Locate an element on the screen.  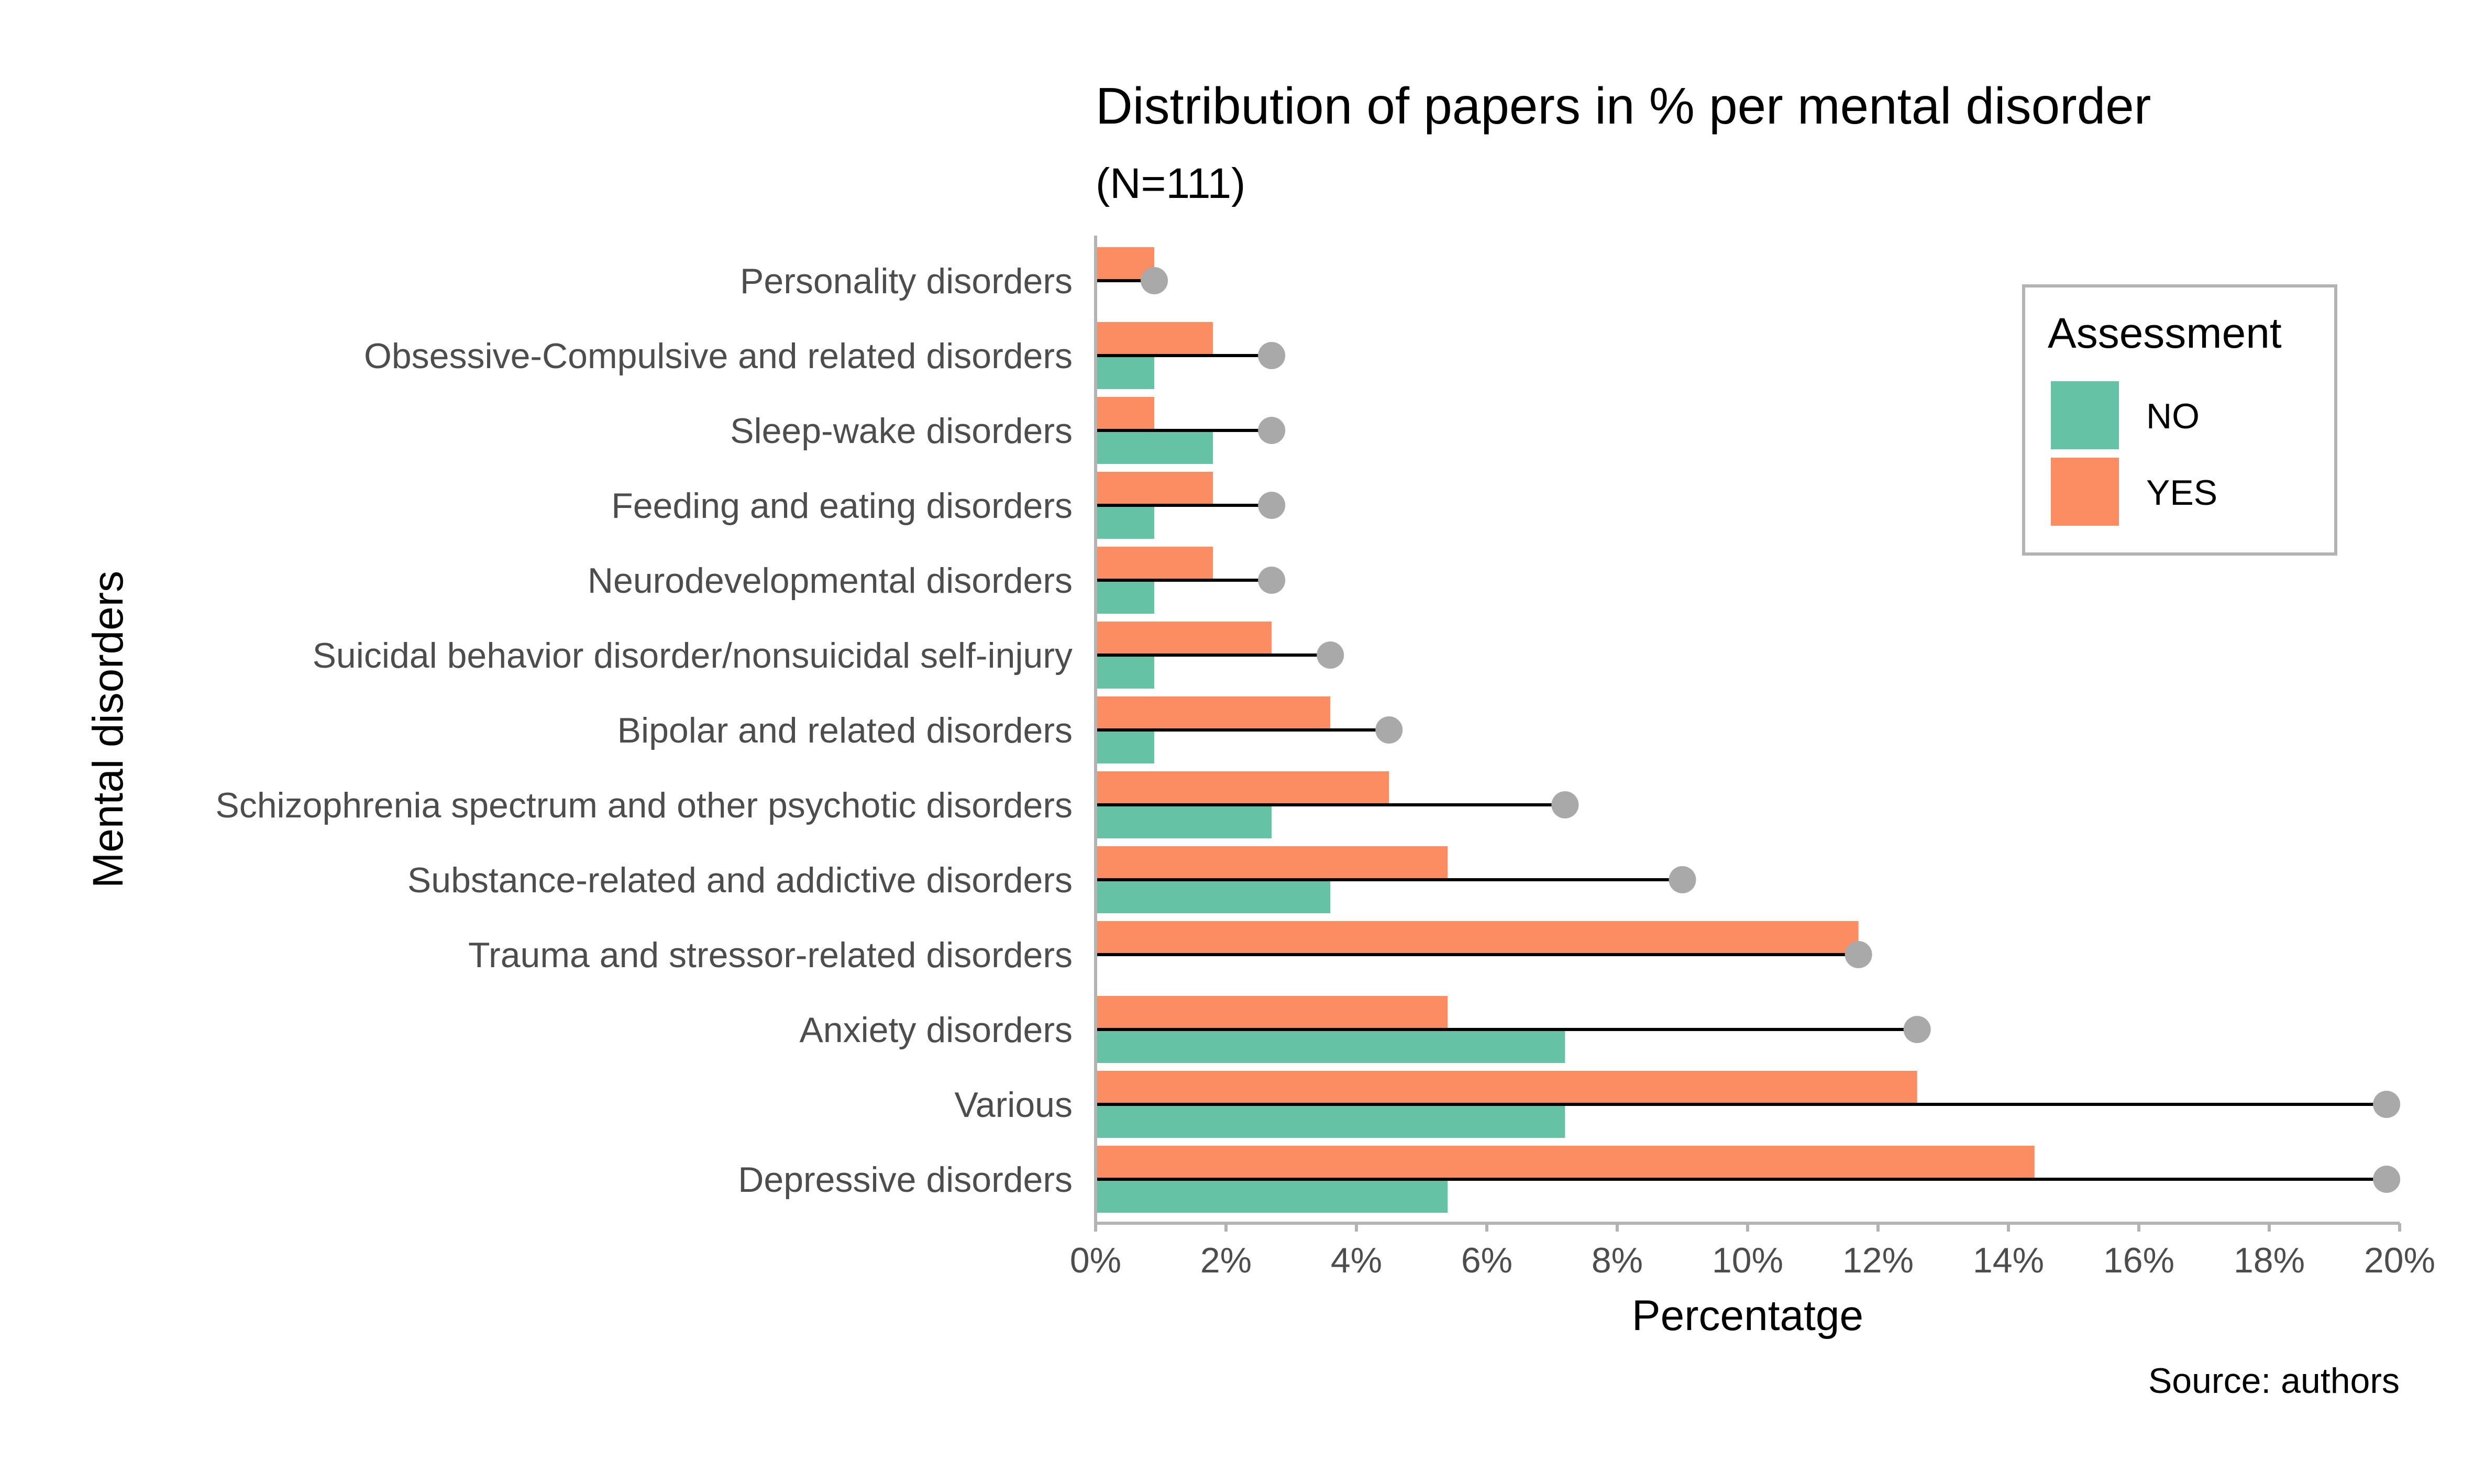
x-tick-label: 10% is located at coordinates (1747, 1260).